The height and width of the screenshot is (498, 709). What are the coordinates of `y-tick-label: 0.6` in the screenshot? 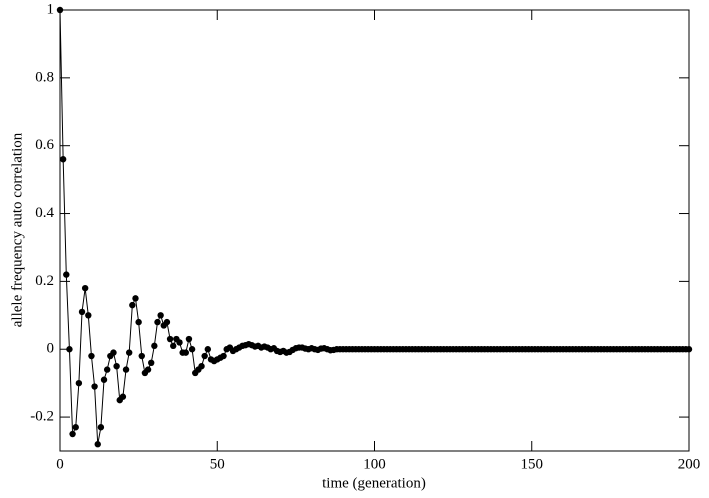 It's located at (44, 145).